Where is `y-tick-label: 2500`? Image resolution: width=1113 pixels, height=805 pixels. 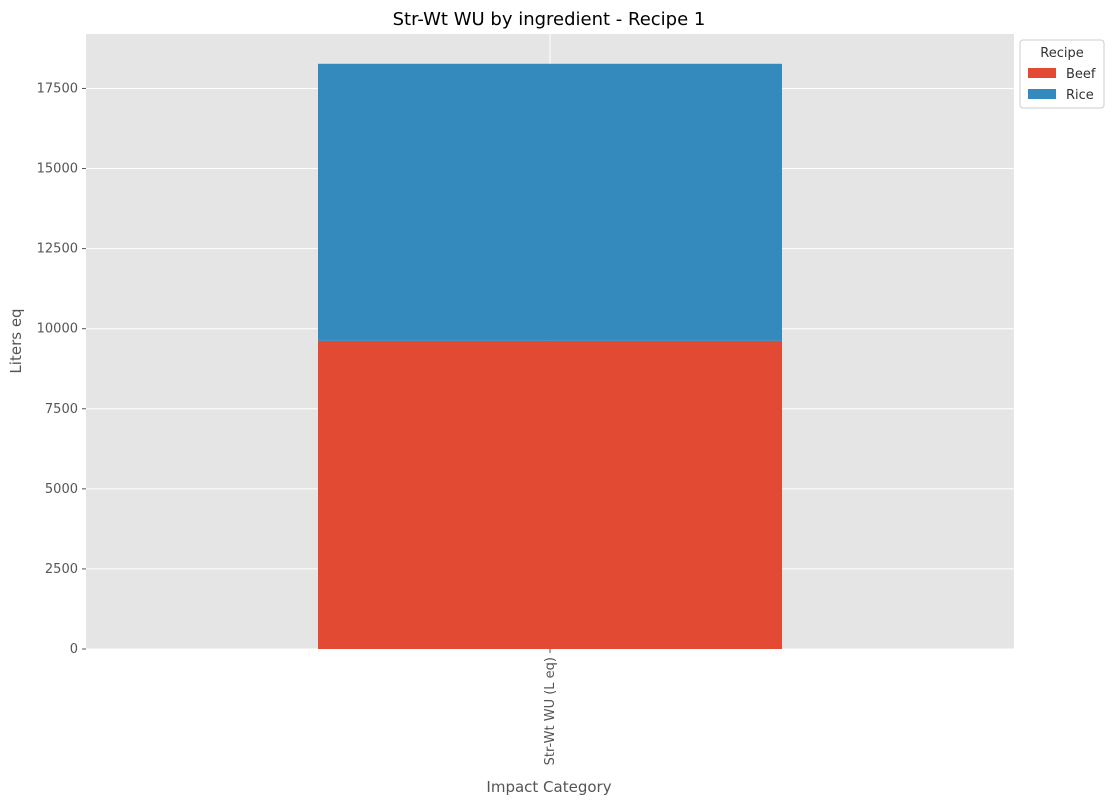 y-tick-label: 2500 is located at coordinates (61, 569).